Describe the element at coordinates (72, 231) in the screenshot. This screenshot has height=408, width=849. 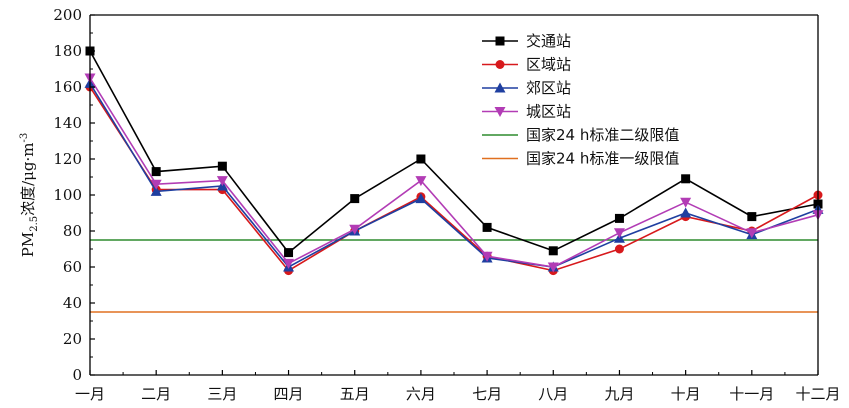
I see `y-tick-label-5: 80` at that location.